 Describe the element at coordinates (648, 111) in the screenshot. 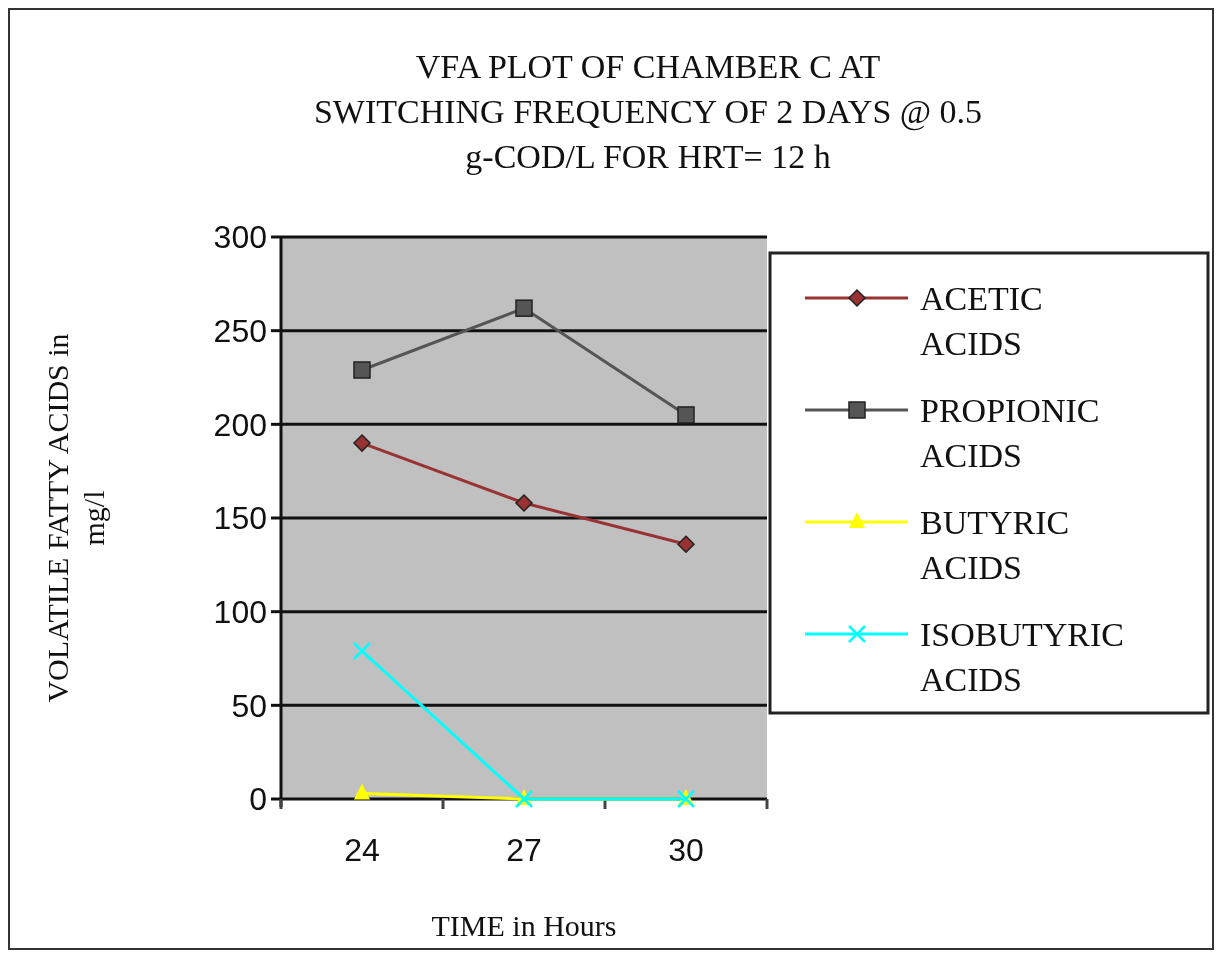

I see `chart-title: VFA PLOT OF CHAMBER C AT SWITCHING FREQUENCY OF 2 DAYS @ 0.5 g-COD/L FOR HRT= 12 h` at that location.